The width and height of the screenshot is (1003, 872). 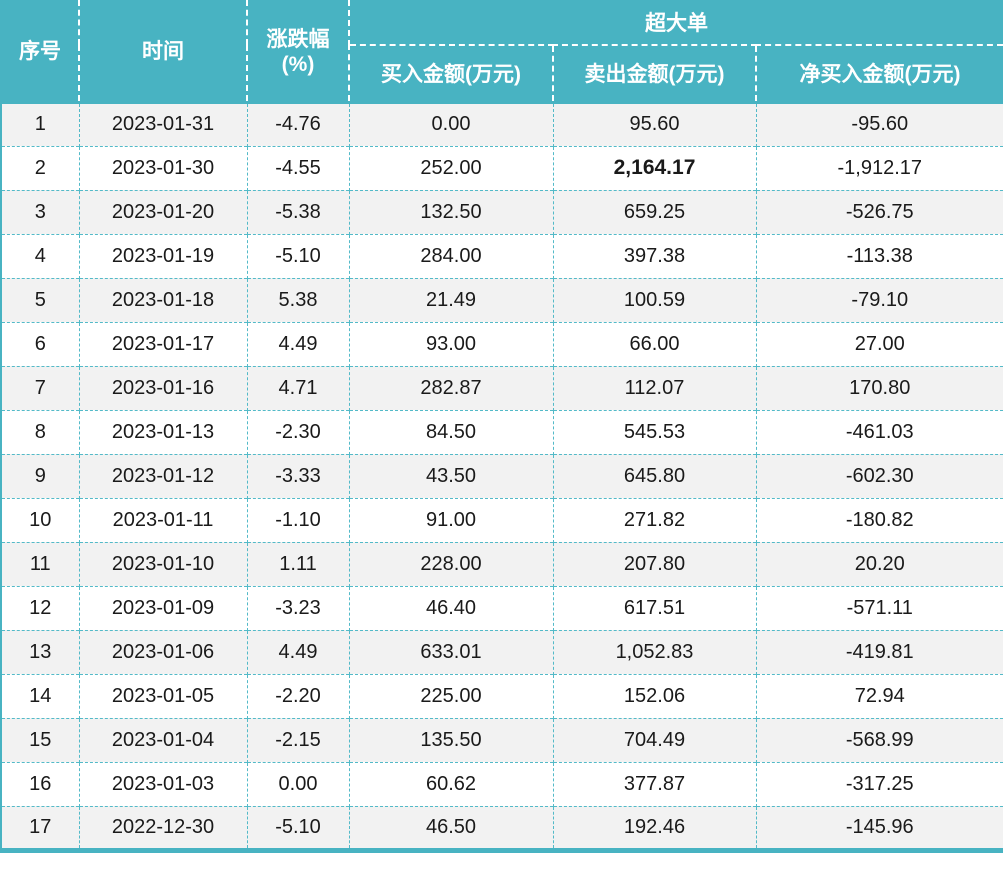 I want to click on cell-date: 2023-01-11, so click(x=162, y=519).